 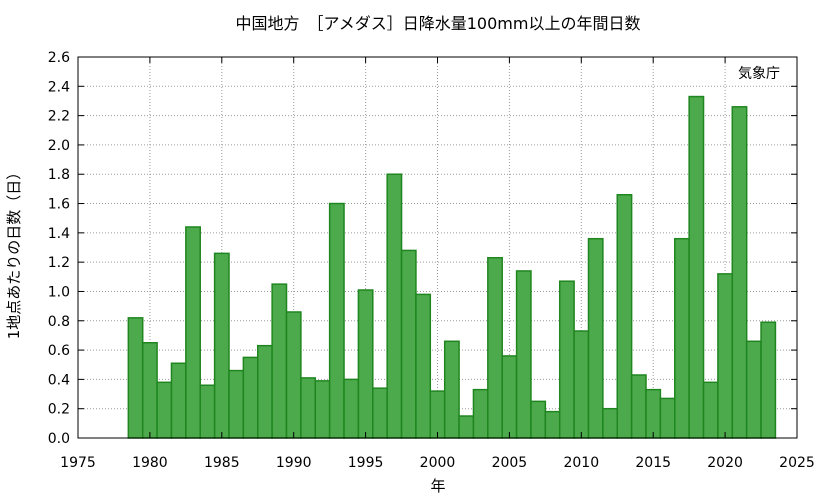 What do you see at coordinates (178, 400) in the screenshot?
I see `bar-1982` at bounding box center [178, 400].